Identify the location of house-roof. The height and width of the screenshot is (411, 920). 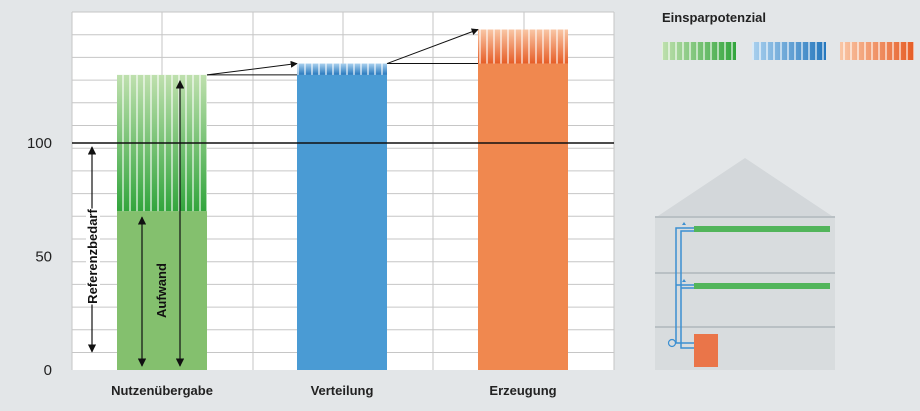
(745, 188).